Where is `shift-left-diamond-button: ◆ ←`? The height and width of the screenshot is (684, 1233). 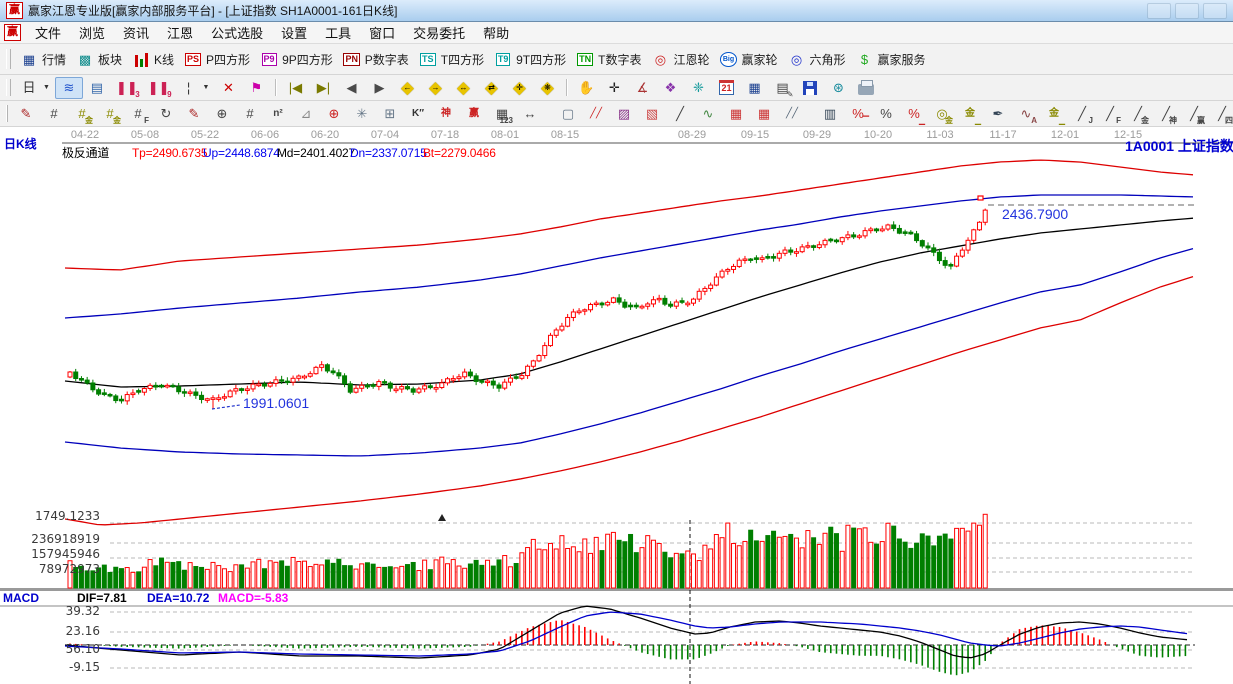 shift-left-diamond-button: ◆ ← is located at coordinates (407, 88).